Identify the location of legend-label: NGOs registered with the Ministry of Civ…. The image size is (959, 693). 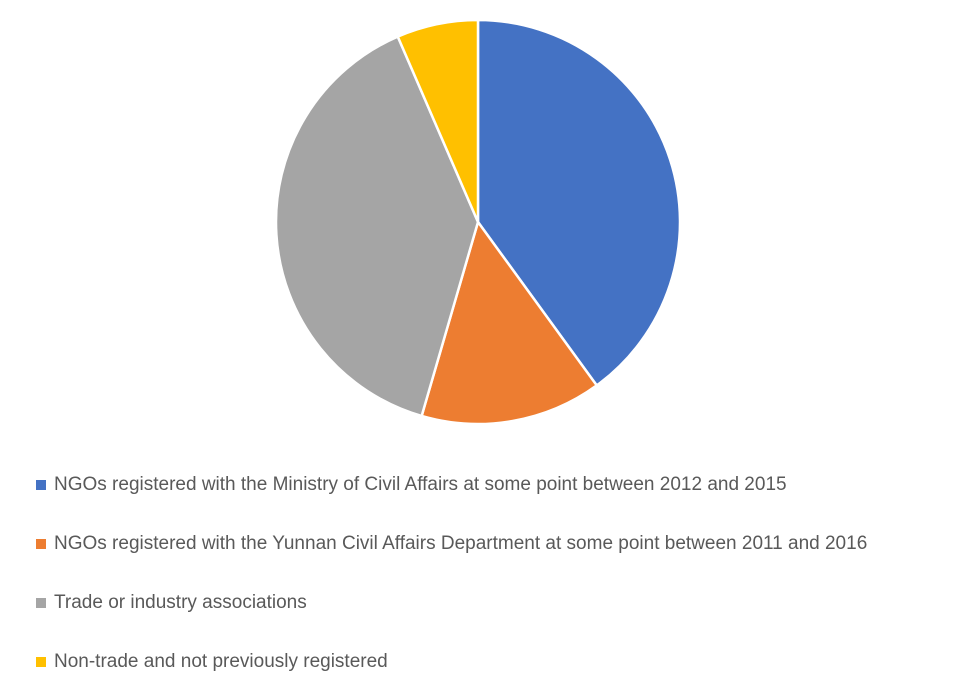
(420, 484).